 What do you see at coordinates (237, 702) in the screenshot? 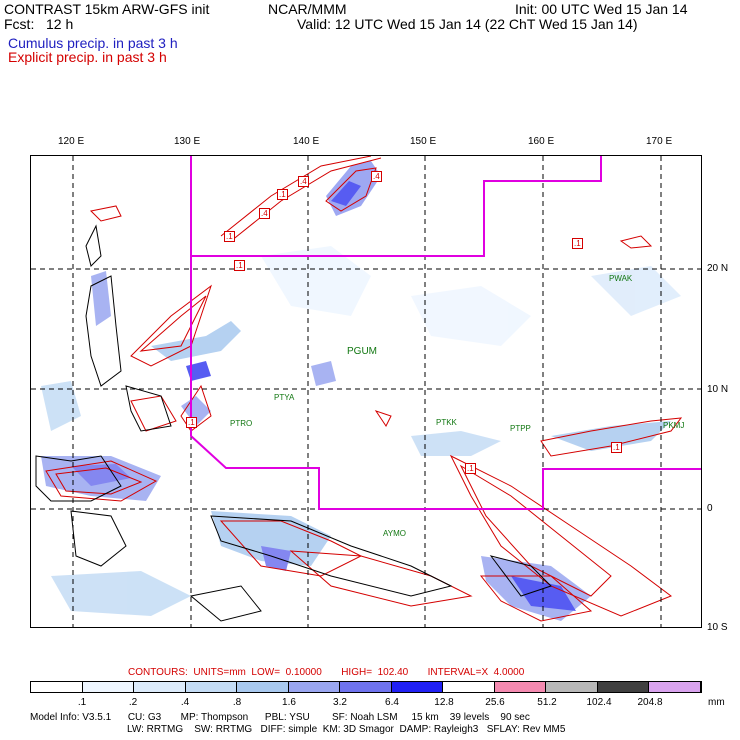
I see `colorbar-label: .8` at bounding box center [237, 702].